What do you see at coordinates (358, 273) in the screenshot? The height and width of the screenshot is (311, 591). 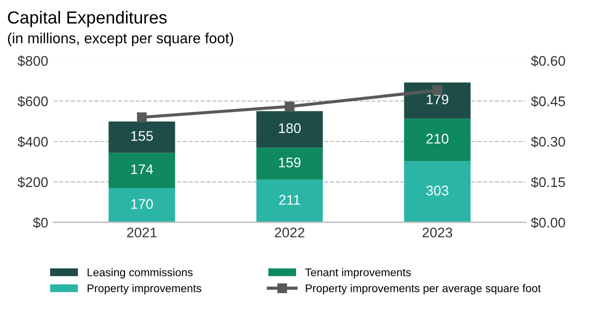 I see `legend-label: Tenant improvements` at bounding box center [358, 273].